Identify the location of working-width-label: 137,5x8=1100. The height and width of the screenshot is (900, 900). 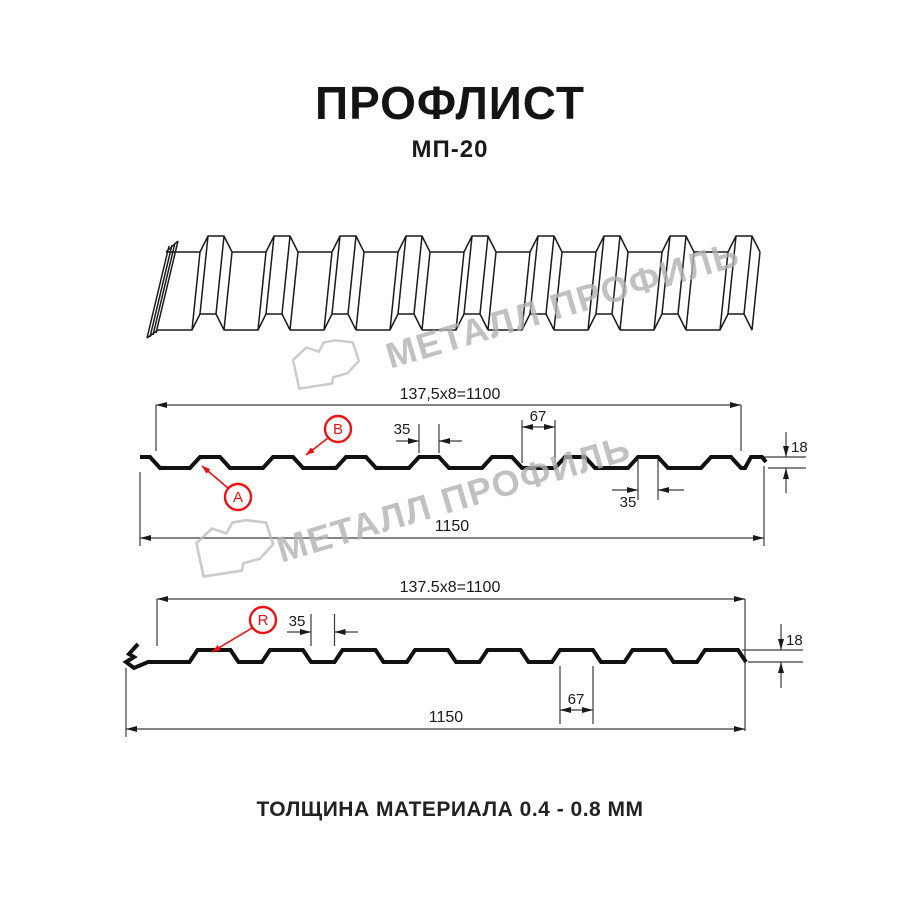
(450, 394).